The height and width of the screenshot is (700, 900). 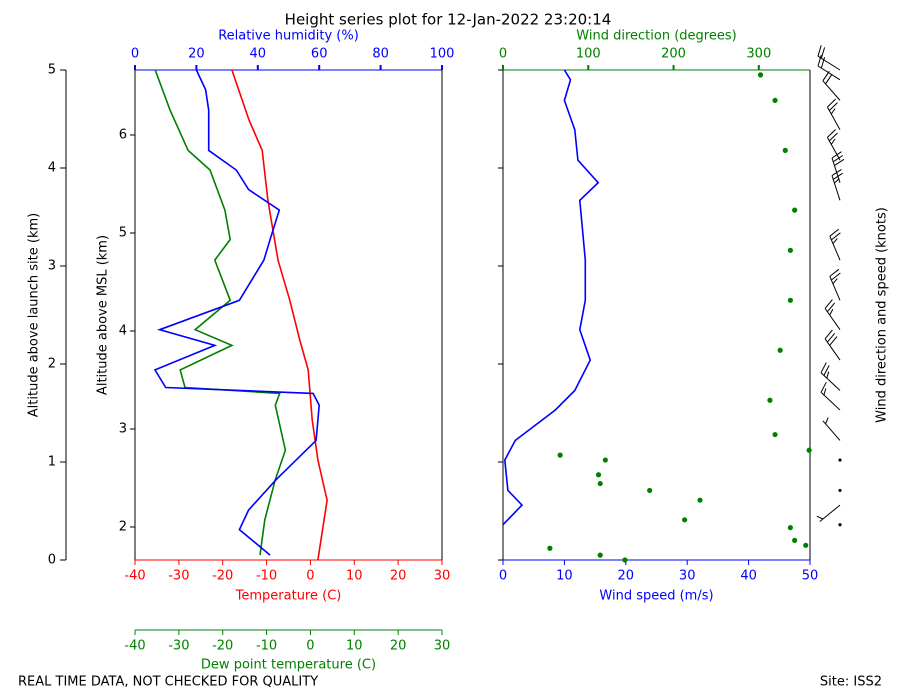 I want to click on y2-tick-label: 4, so click(x=123, y=330).